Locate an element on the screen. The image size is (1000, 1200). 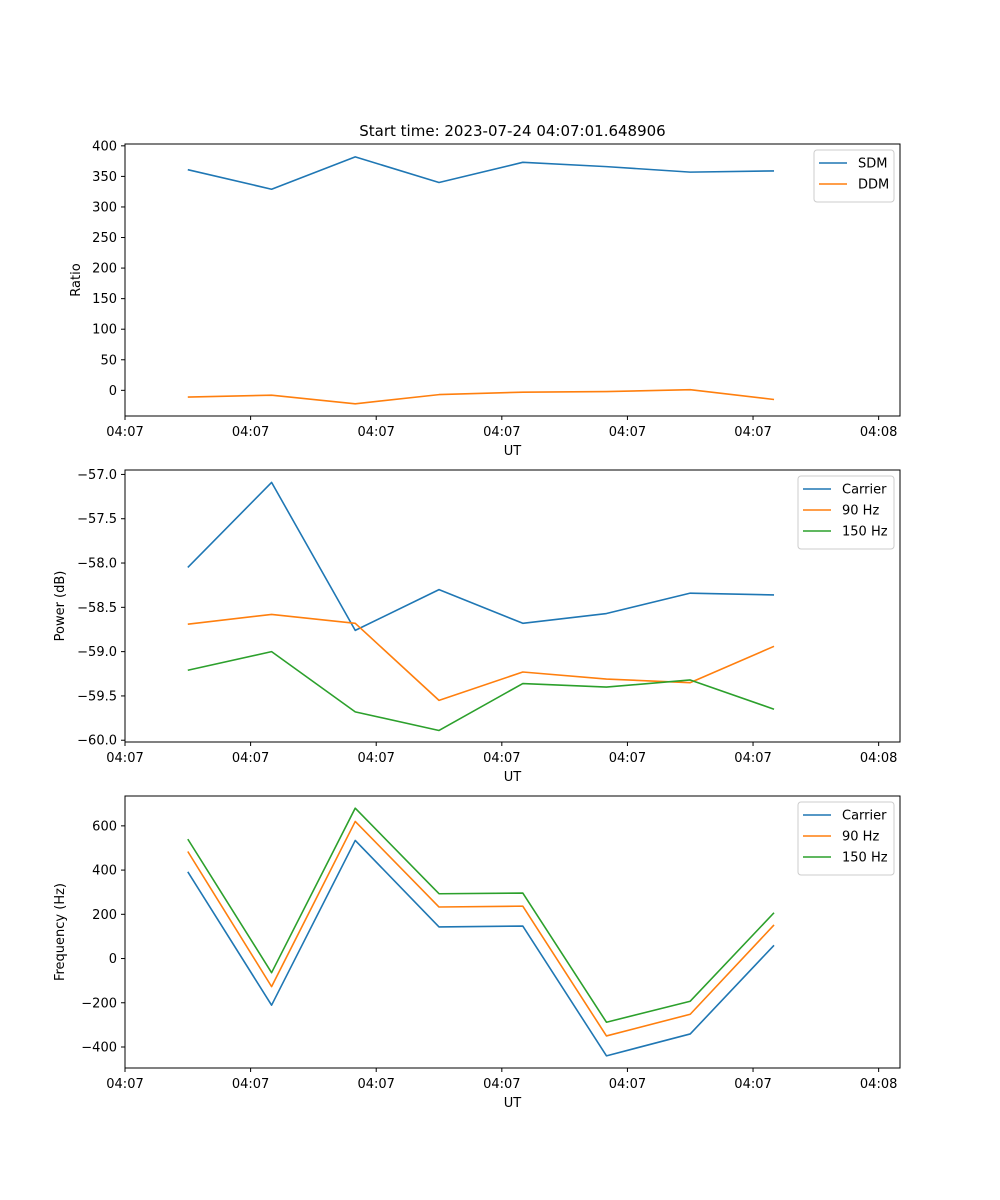
ratio-legend-label: SDM is located at coordinates (872, 164).